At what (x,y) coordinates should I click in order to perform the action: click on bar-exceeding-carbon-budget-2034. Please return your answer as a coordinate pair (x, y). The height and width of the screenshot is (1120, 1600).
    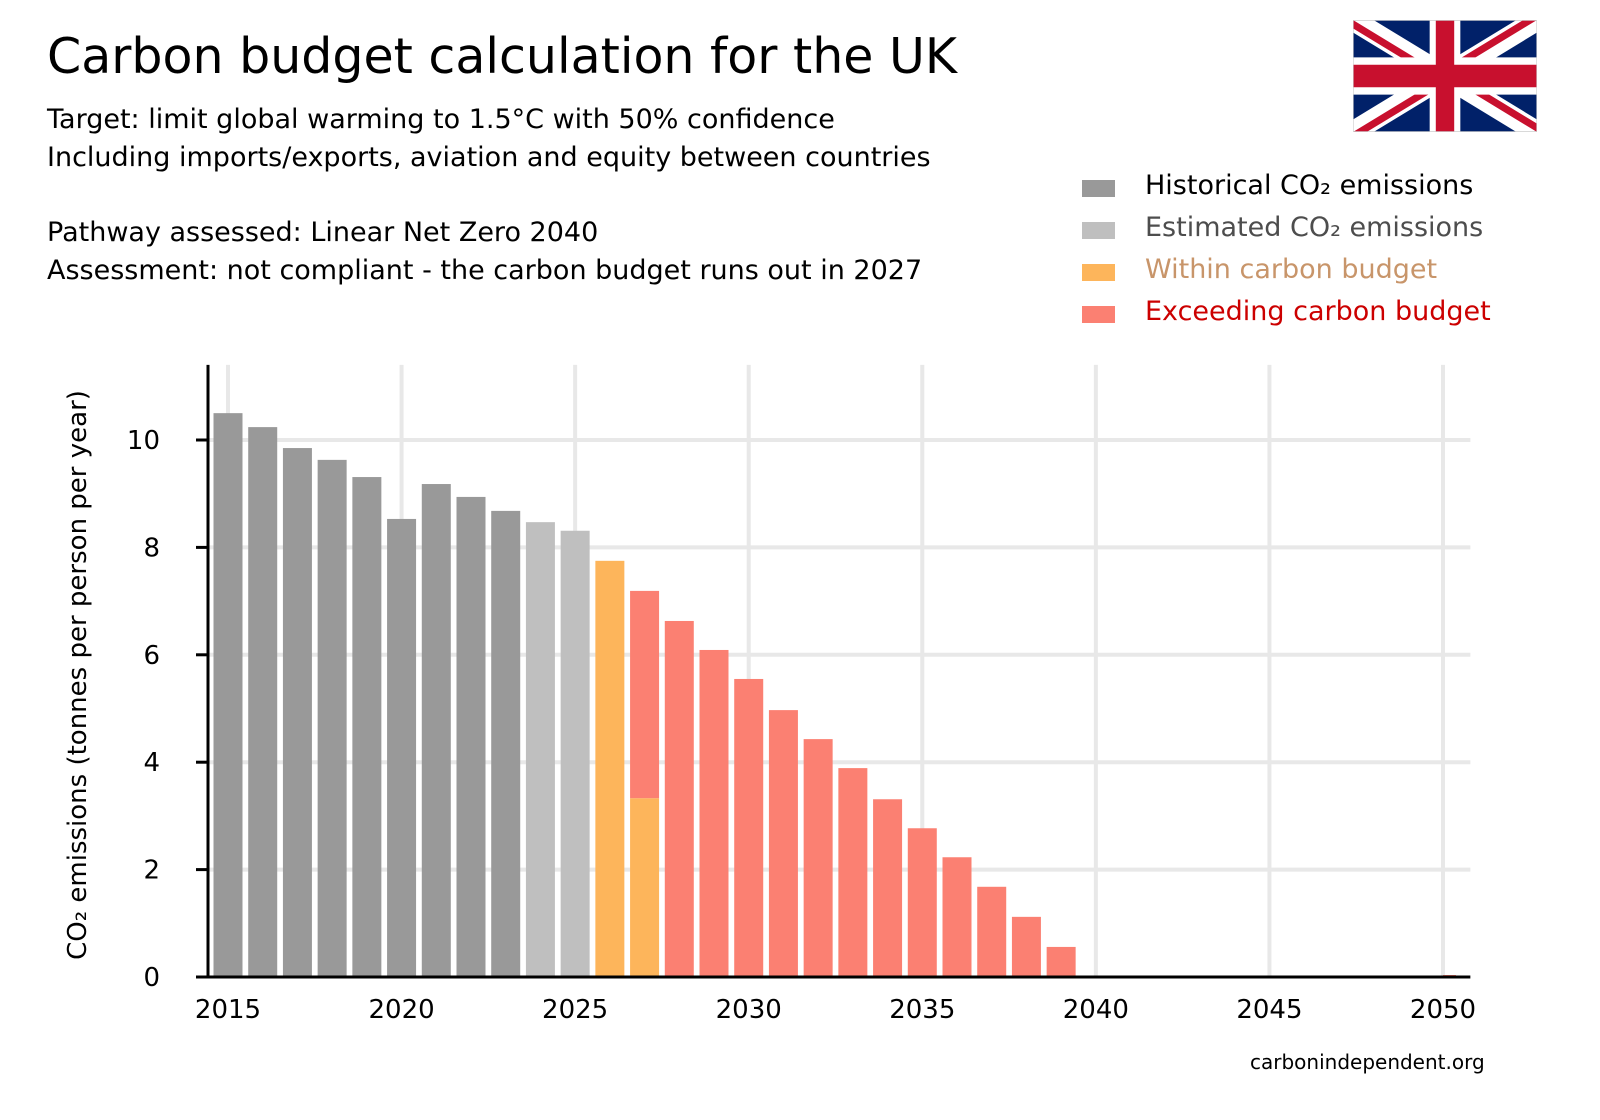
    Looking at the image, I should click on (888, 888).